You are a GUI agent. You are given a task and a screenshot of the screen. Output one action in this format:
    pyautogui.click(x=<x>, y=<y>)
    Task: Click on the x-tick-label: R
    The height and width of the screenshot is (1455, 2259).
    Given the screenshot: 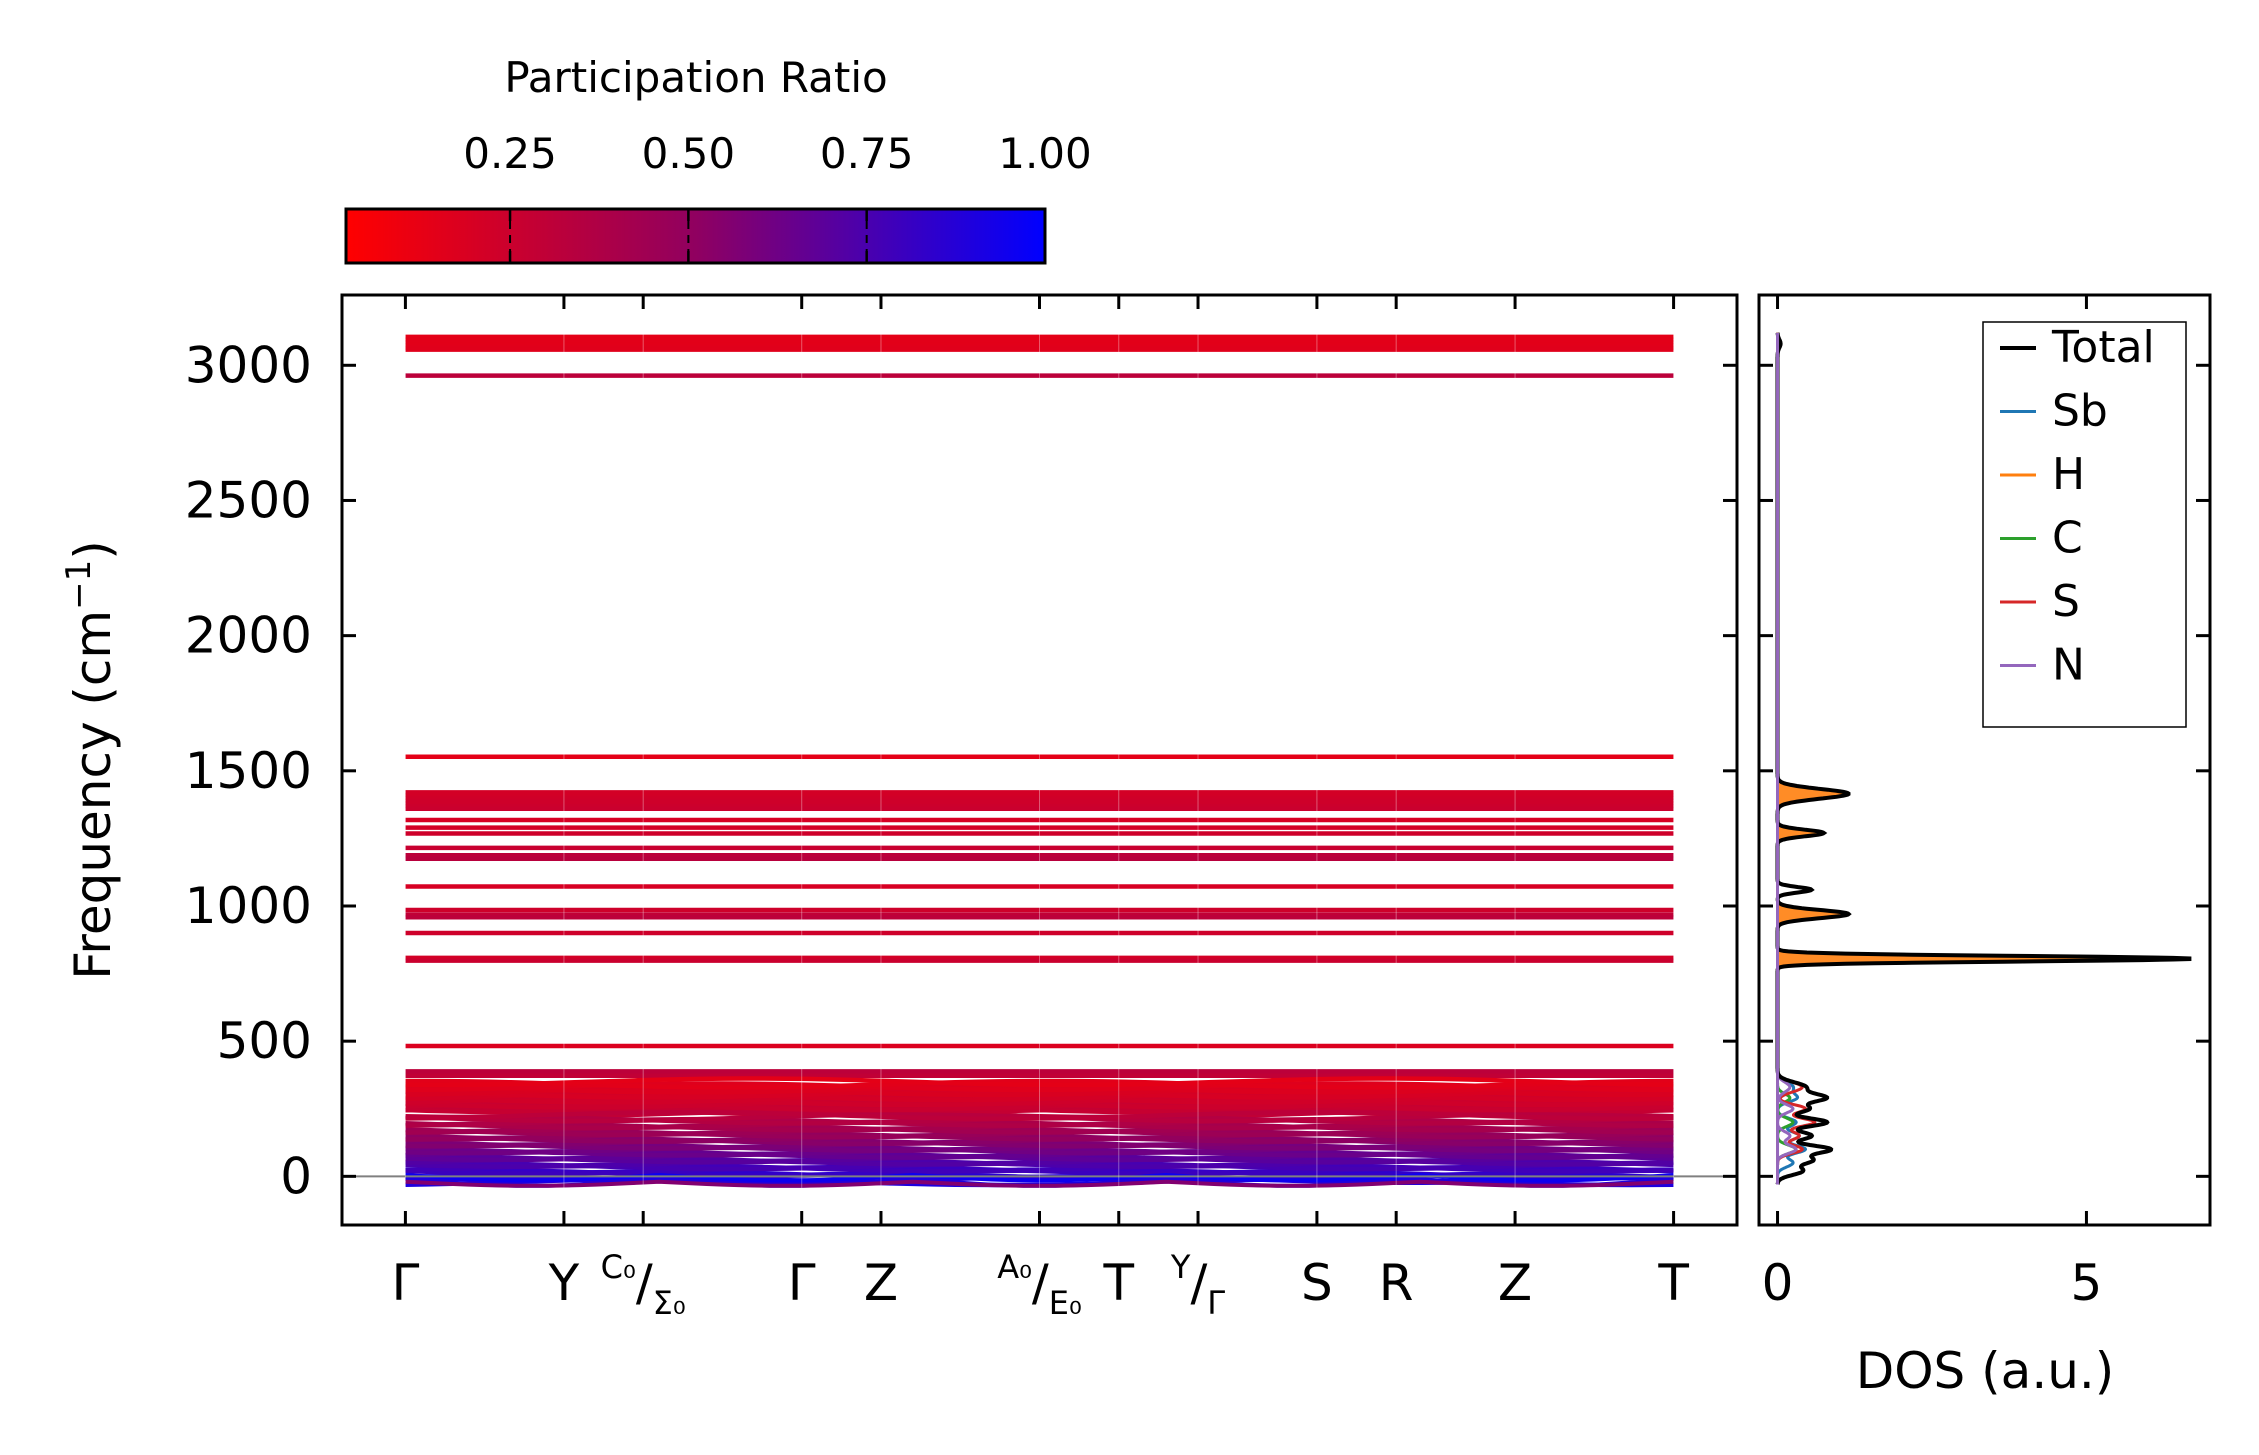 What is the action you would take?
    pyautogui.click(x=1396, y=1283)
    